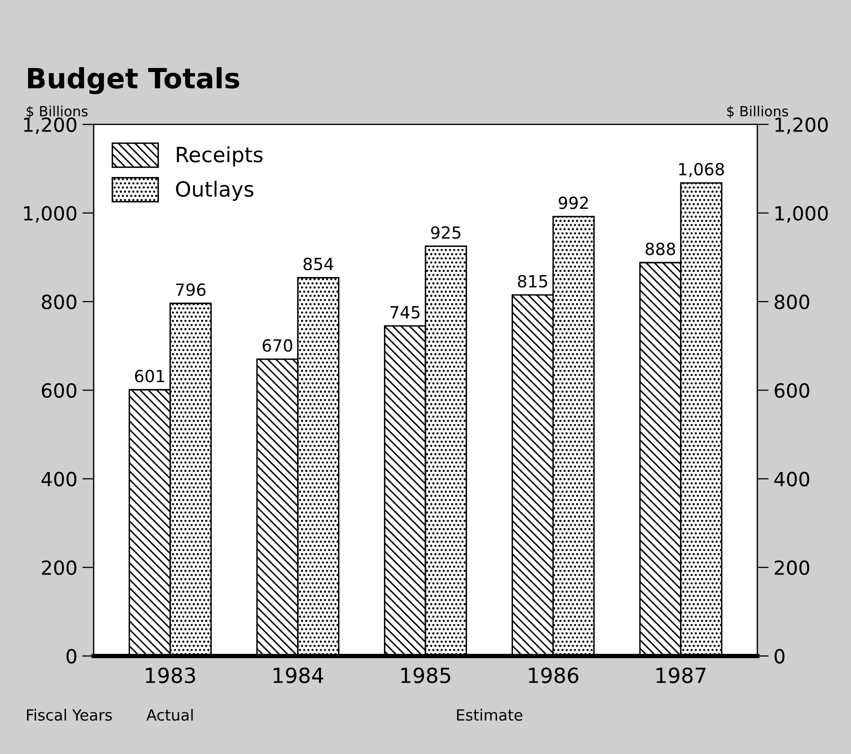  What do you see at coordinates (59, 568) in the screenshot?
I see `y-tick-label: 200` at bounding box center [59, 568].